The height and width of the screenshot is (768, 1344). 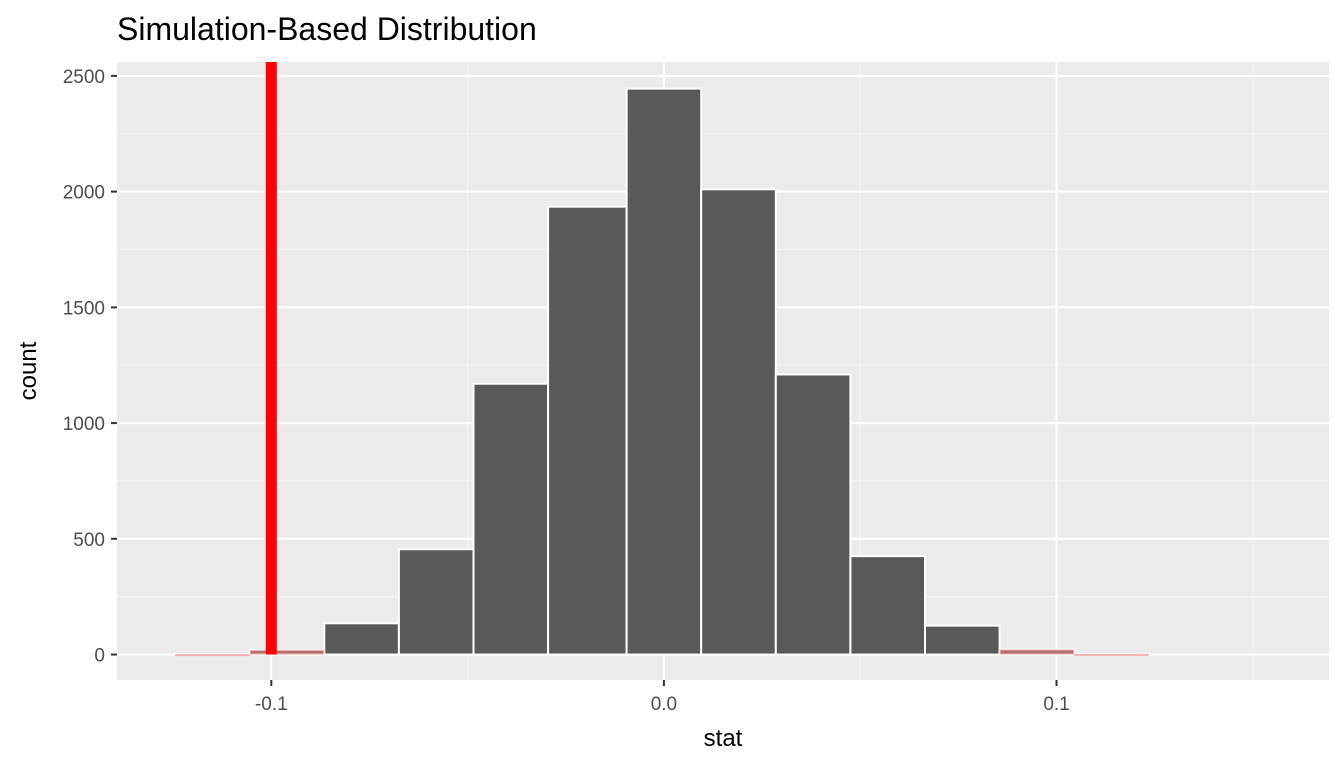 I want to click on y-tick-label: 0, so click(x=99, y=656).